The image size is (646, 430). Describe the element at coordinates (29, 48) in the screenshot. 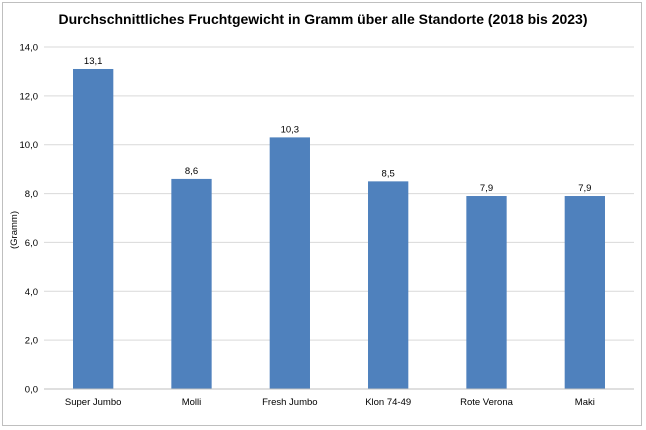

I see `y-tick-label: 14,0` at that location.